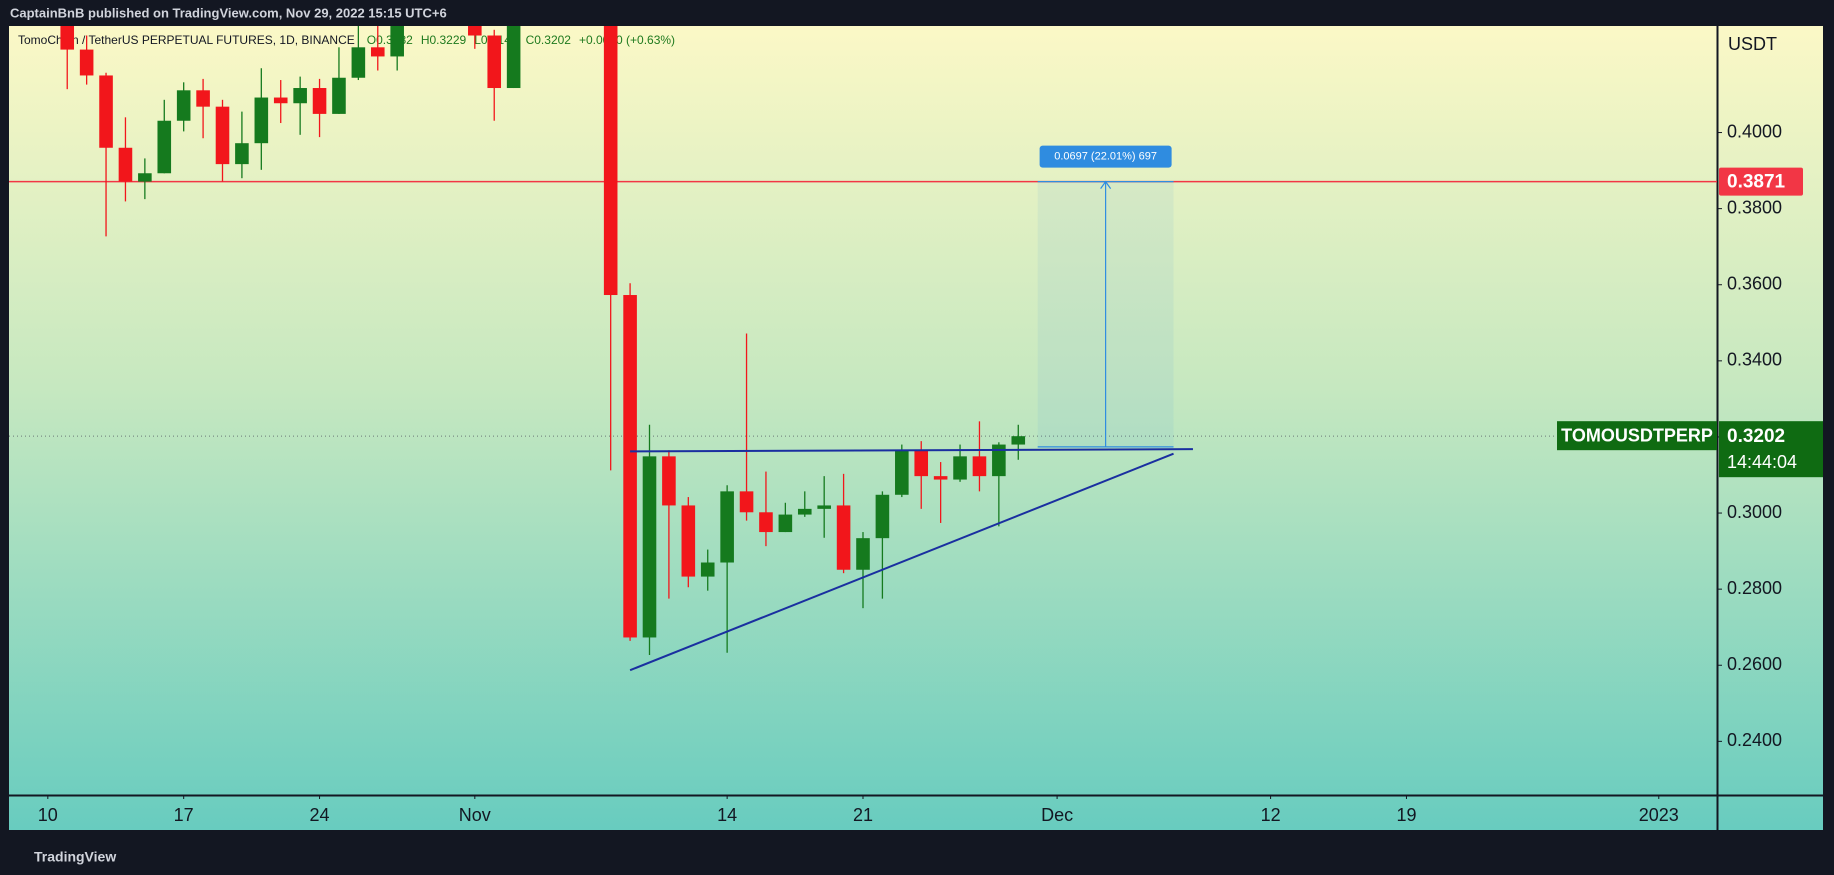 Image resolution: width=1834 pixels, height=875 pixels. What do you see at coordinates (1106, 184) in the screenshot?
I see `measure-arrowhead` at bounding box center [1106, 184].